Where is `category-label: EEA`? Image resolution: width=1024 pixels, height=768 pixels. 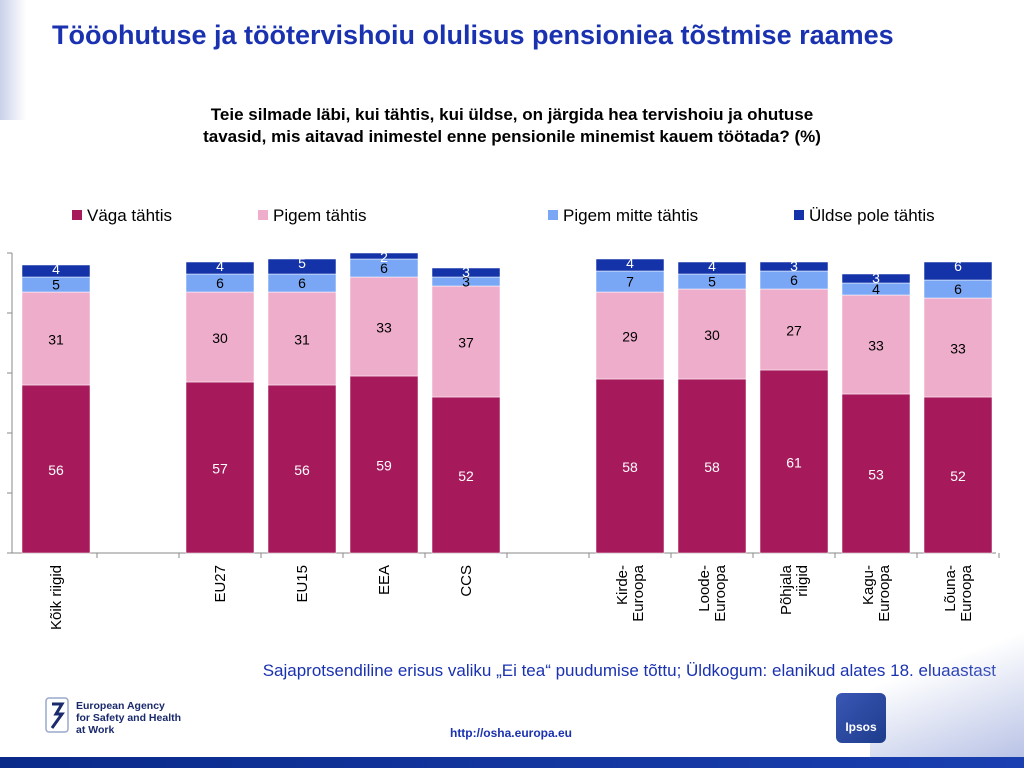 category-label: EEA is located at coordinates (384, 580).